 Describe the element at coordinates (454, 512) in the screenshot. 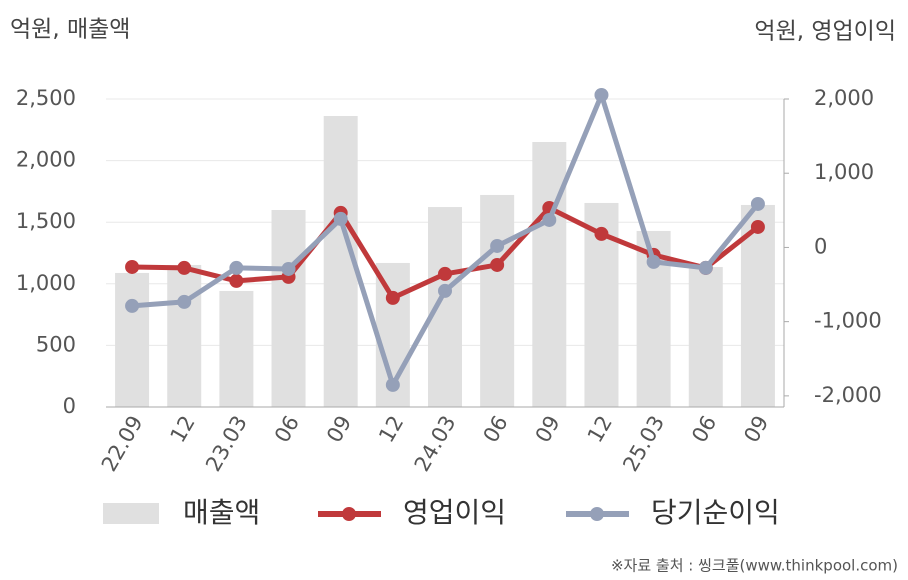

I see `legend-label: 영업이익` at that location.